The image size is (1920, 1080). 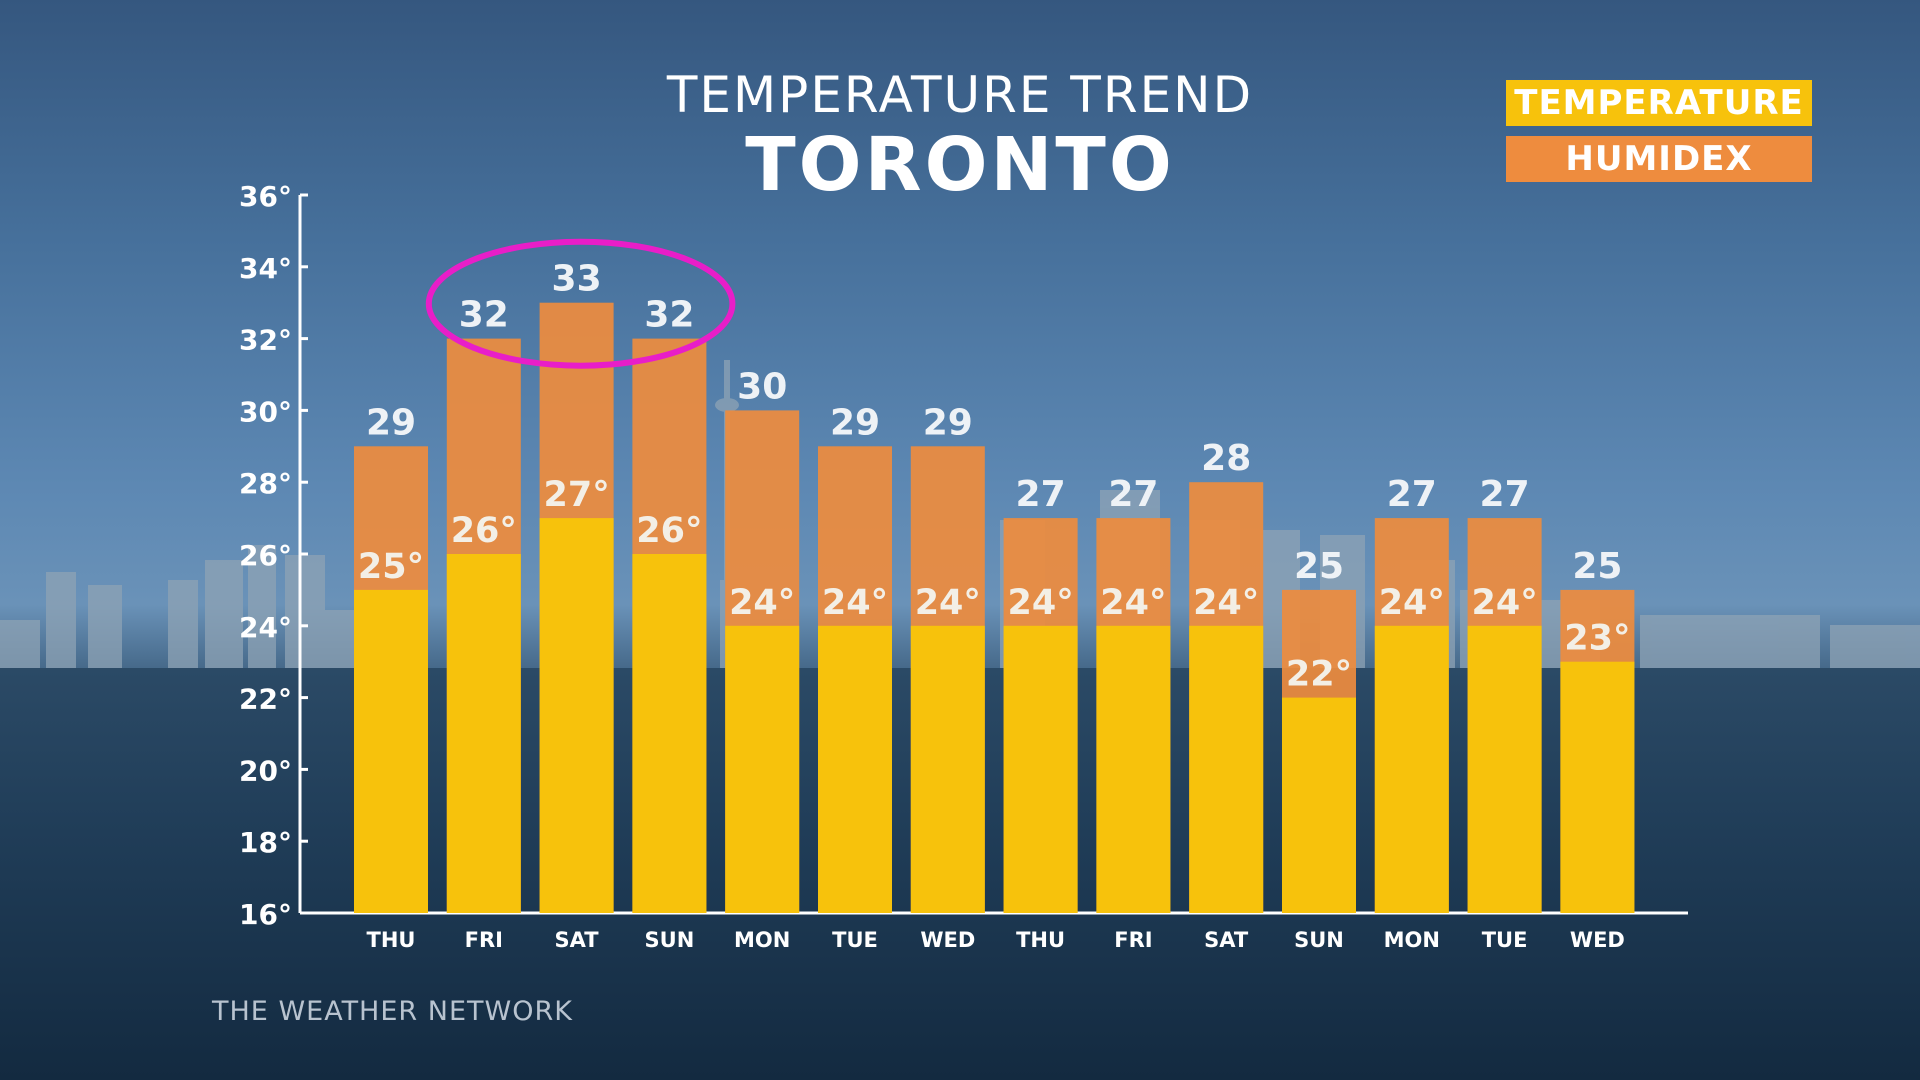 I want to click on y-tick-label: 34°, so click(x=265, y=268).